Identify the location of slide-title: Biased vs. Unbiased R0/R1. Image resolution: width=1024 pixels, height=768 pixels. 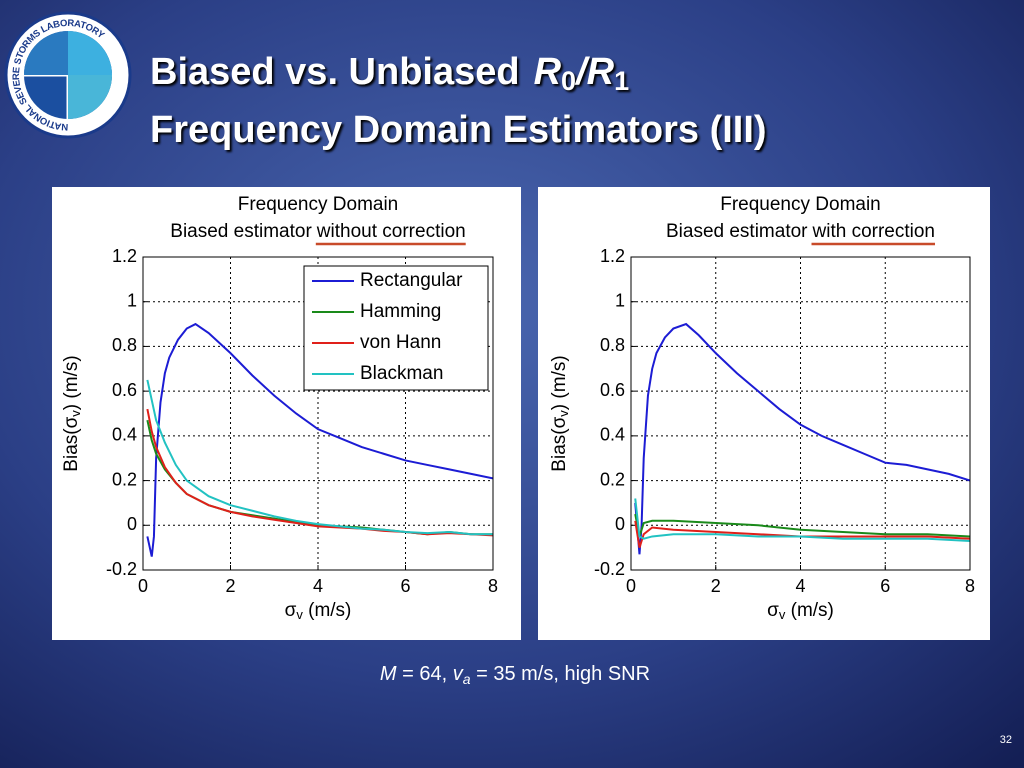
(389, 73).